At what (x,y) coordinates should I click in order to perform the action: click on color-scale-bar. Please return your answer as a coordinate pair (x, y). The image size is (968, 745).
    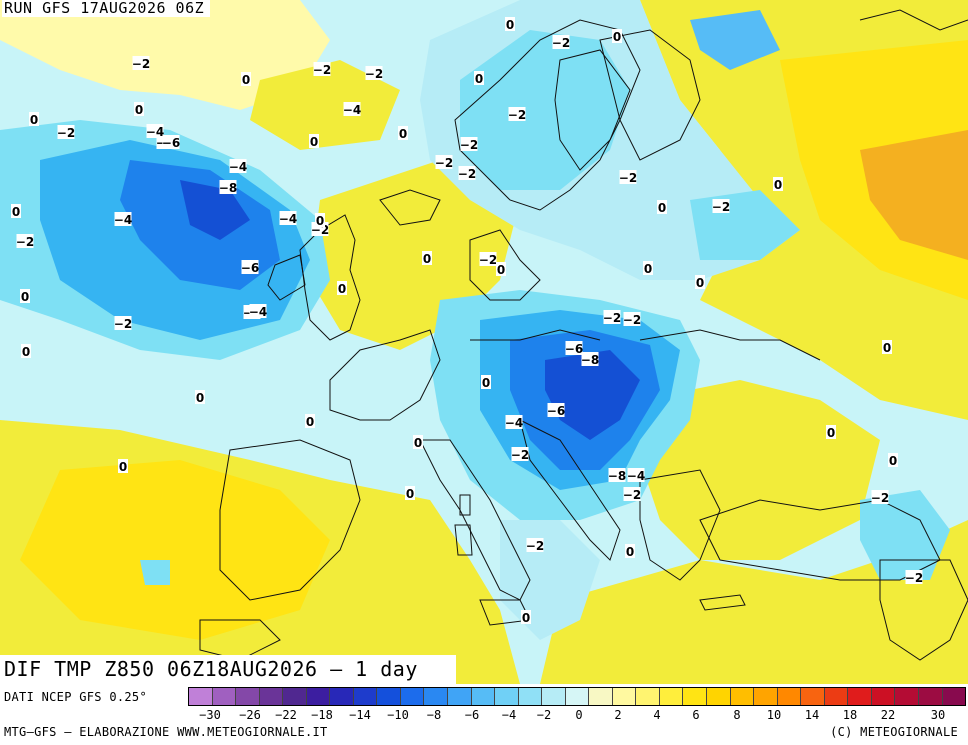
    Looking at the image, I should click on (577, 696).